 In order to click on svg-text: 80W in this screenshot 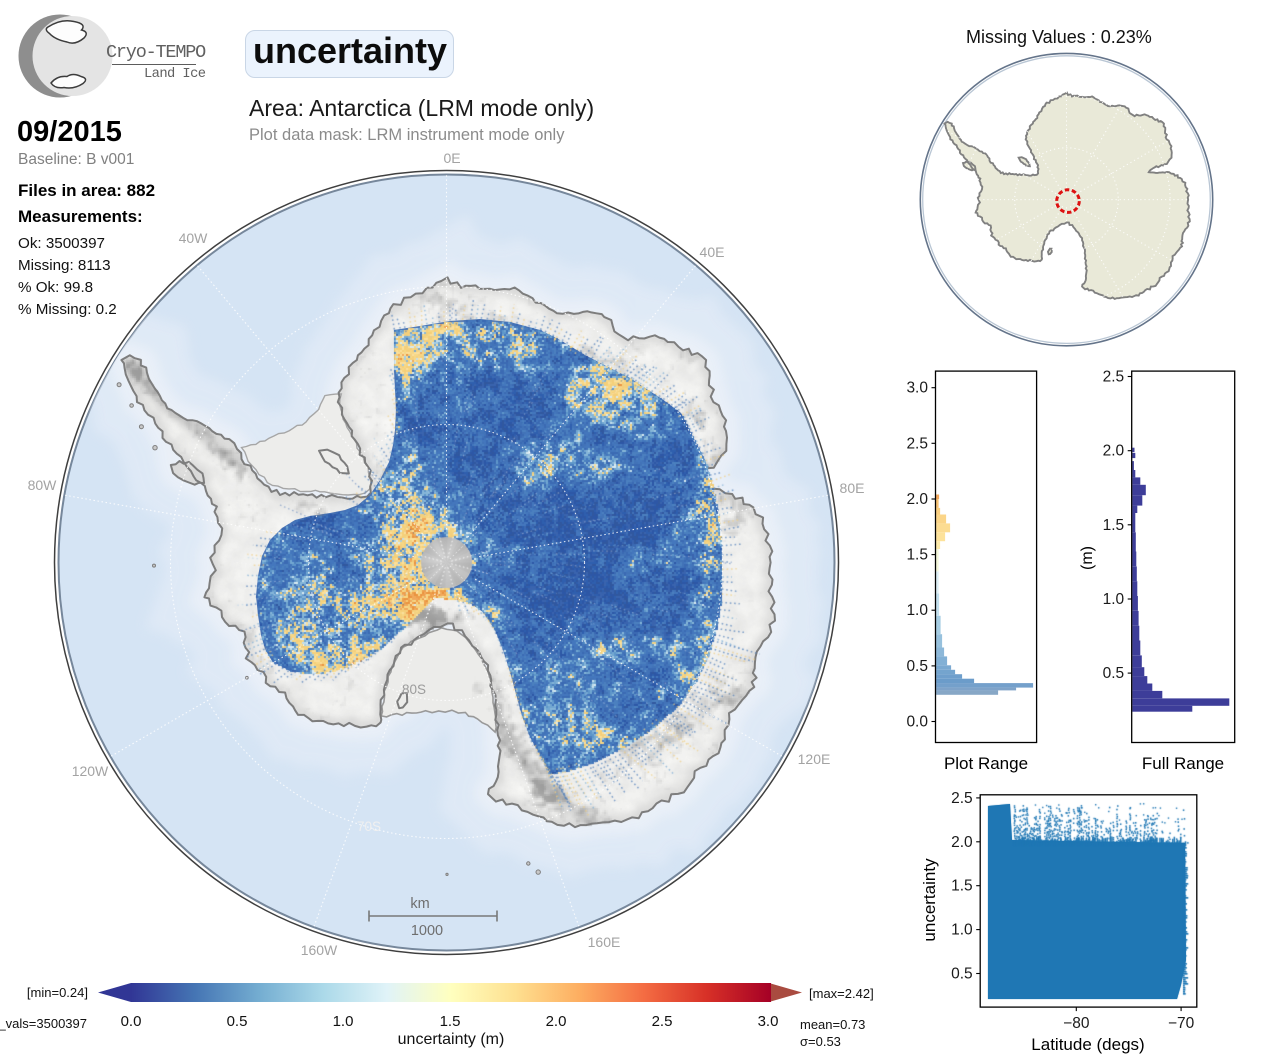, I will do `click(43, 485)`.